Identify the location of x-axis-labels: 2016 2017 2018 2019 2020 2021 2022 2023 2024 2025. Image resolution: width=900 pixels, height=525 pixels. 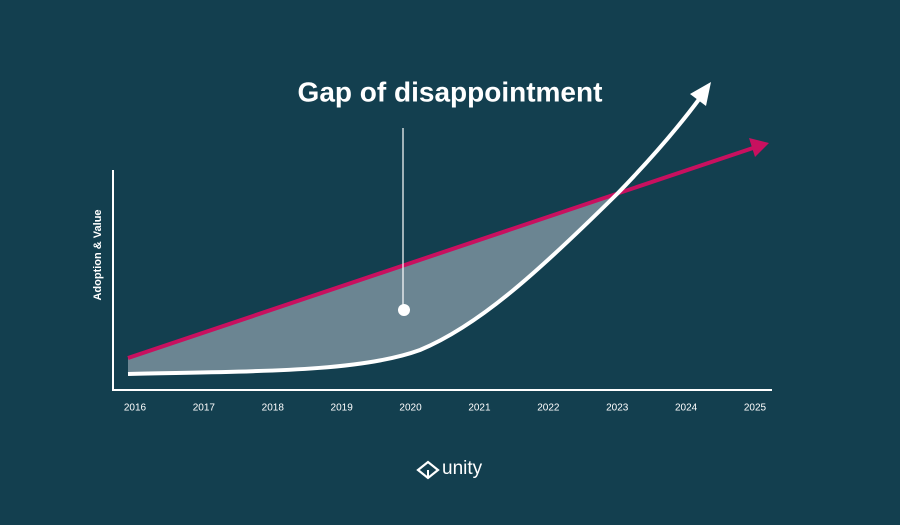
(445, 408).